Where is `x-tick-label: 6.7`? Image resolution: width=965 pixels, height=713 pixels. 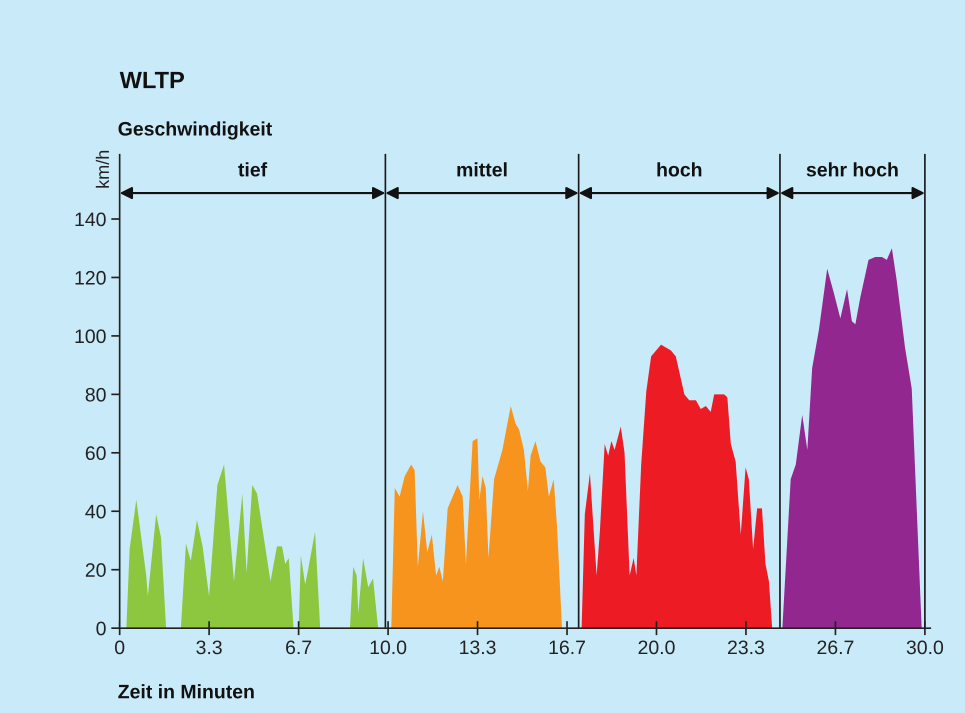
x-tick-label: 6.7 is located at coordinates (299, 647).